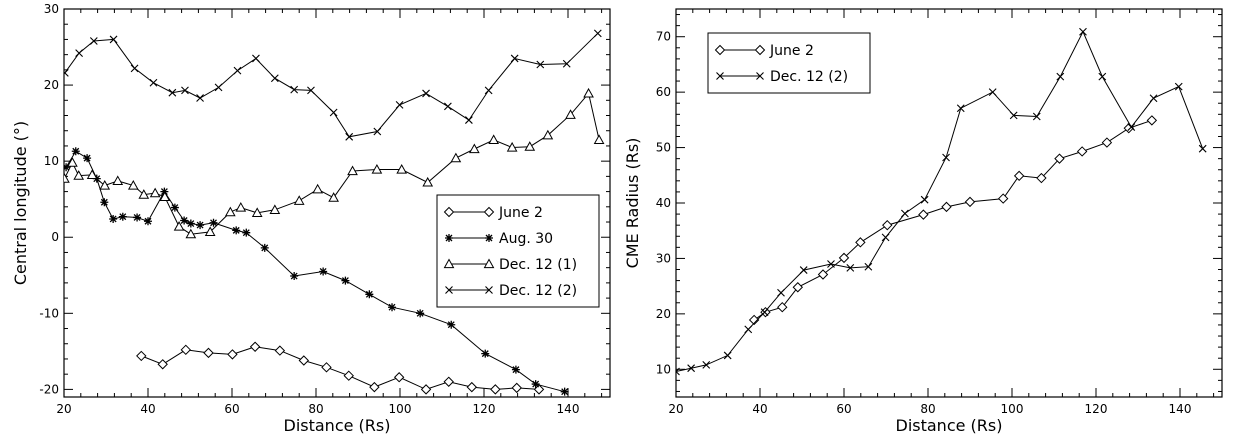  What do you see at coordinates (1012, 409) in the screenshot?
I see `x-tick-label: 100` at bounding box center [1012, 409].